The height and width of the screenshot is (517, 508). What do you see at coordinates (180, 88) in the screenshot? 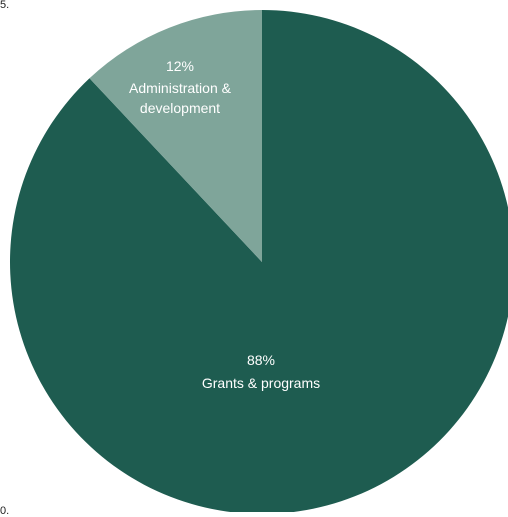
I see `slice-label-admin-line1: Administration &` at bounding box center [180, 88].